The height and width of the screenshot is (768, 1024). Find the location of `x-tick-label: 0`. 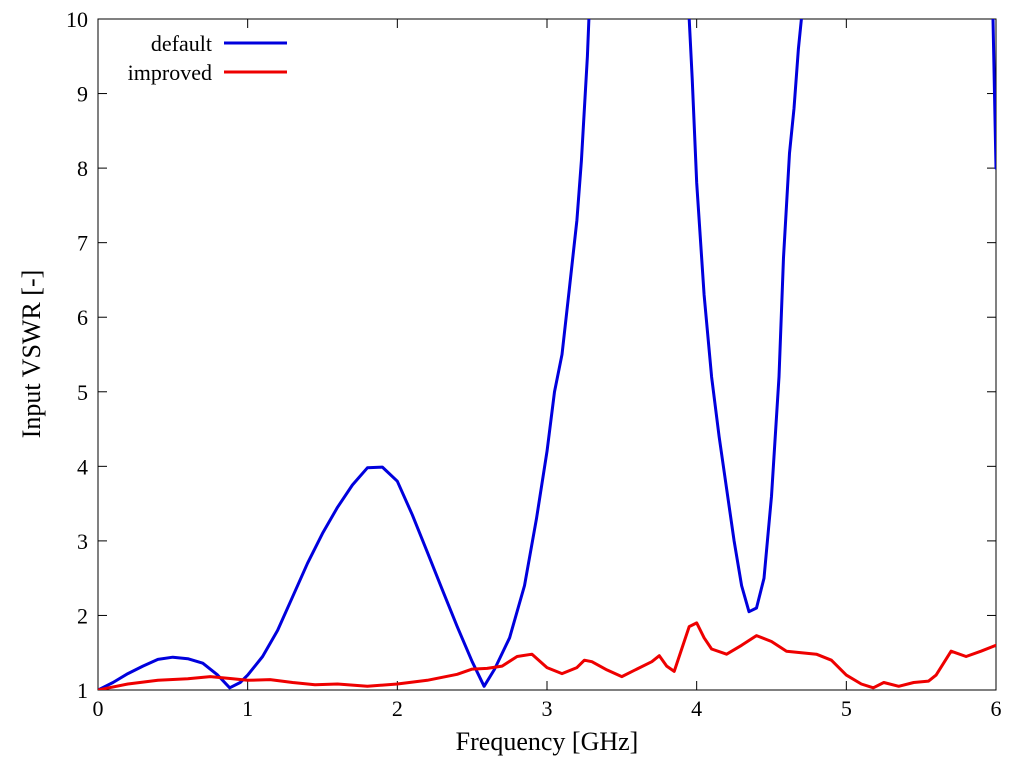

x-tick-label: 0 is located at coordinates (98, 708).